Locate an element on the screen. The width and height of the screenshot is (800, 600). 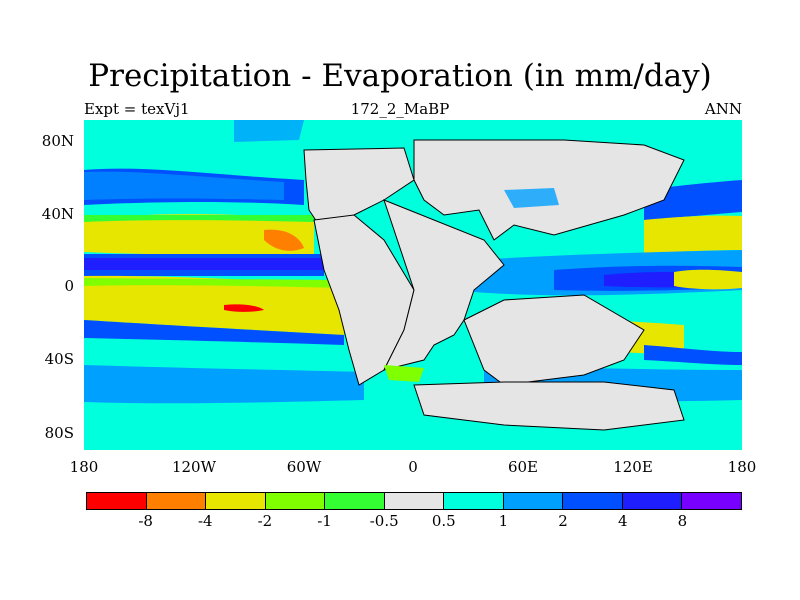
chart-title: Precipitation - Evaporation (in mm/day) is located at coordinates (400, 76).